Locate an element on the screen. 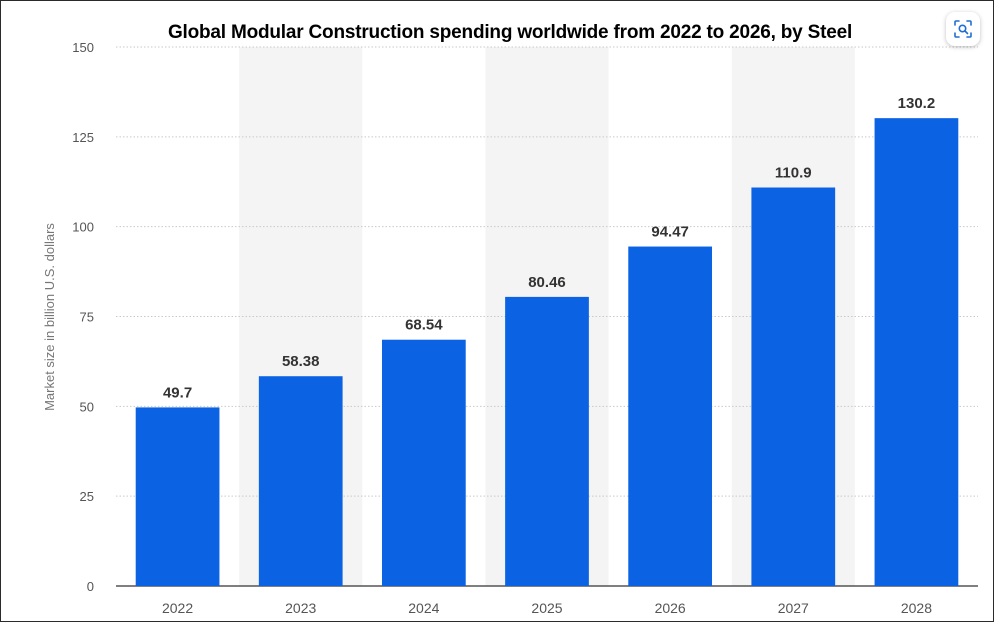  x-tick-labels: 2022 2023 2024 2025 2026 2027 2028 is located at coordinates (547, 608).